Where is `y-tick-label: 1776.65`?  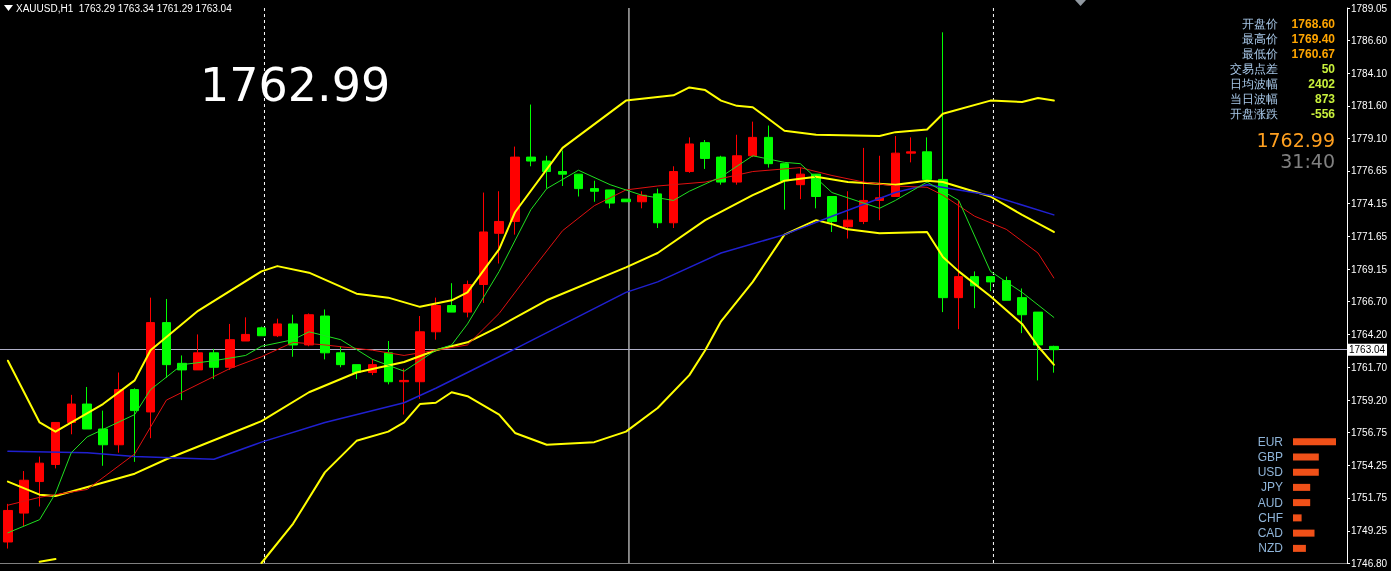 y-tick-label: 1776.65 is located at coordinates (1369, 171).